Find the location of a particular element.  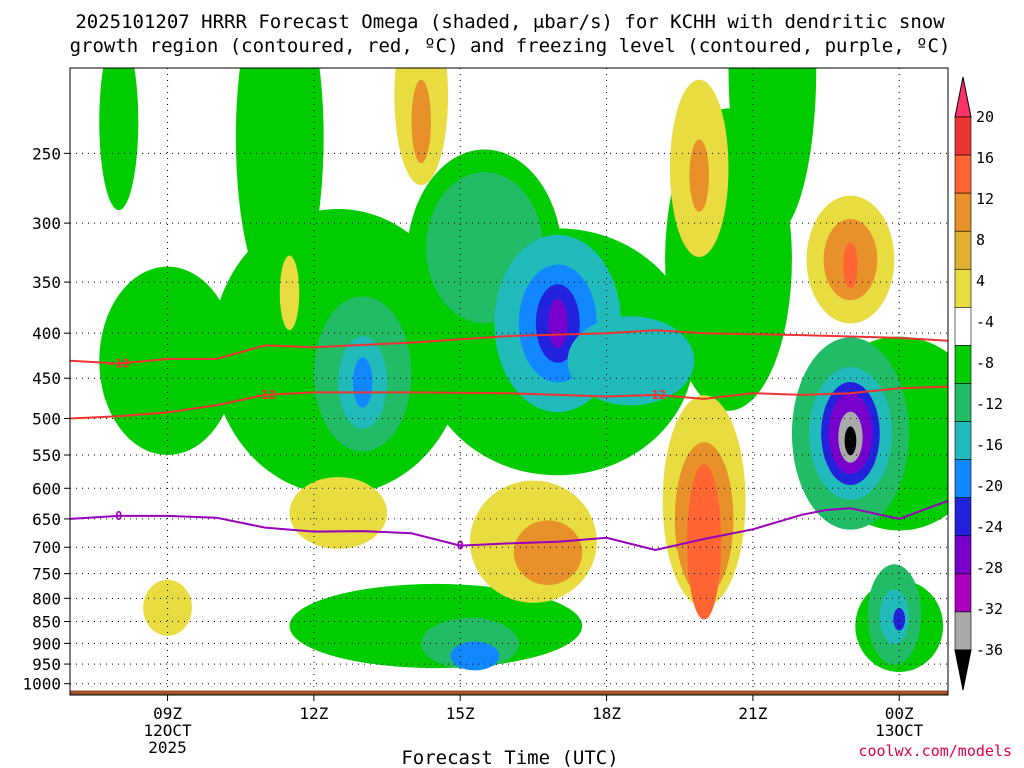

colorbar-label: -36 is located at coordinates (989, 650).